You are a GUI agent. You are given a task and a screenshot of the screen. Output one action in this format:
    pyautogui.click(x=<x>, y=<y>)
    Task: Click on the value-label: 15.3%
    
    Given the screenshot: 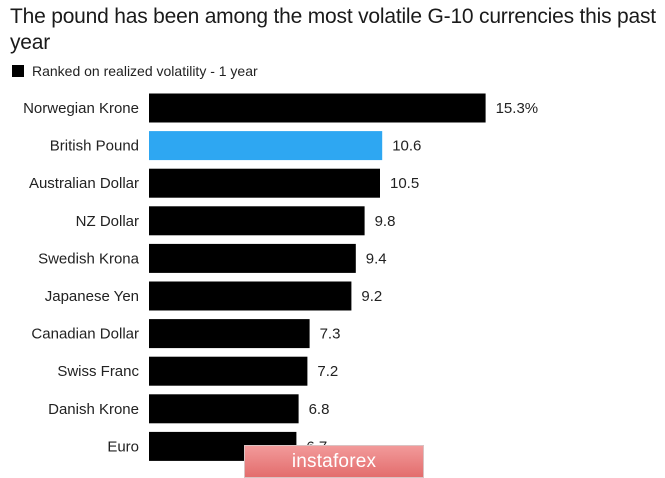 What is the action you would take?
    pyautogui.click(x=517, y=108)
    